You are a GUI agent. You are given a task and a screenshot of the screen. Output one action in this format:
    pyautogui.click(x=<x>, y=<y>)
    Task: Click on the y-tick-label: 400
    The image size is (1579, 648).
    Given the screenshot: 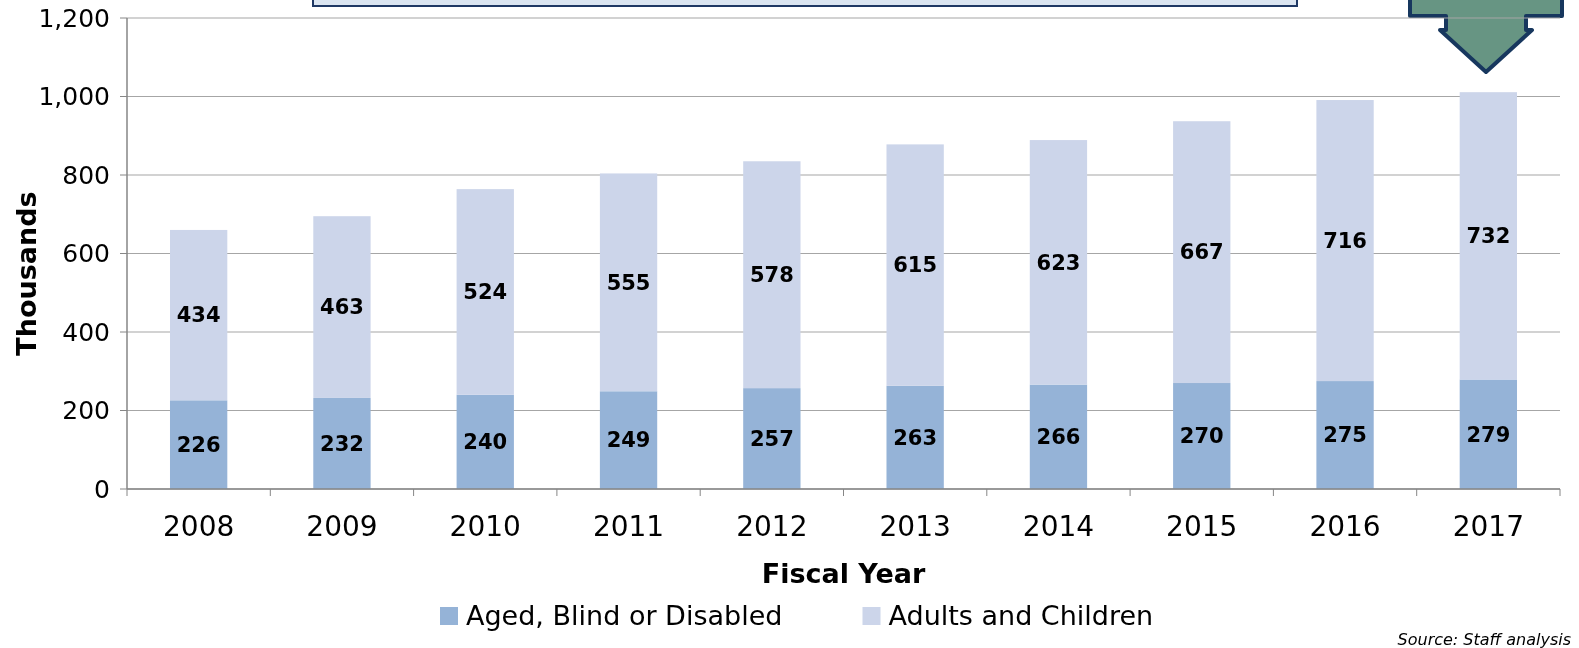 What is the action you would take?
    pyautogui.click(x=86, y=332)
    